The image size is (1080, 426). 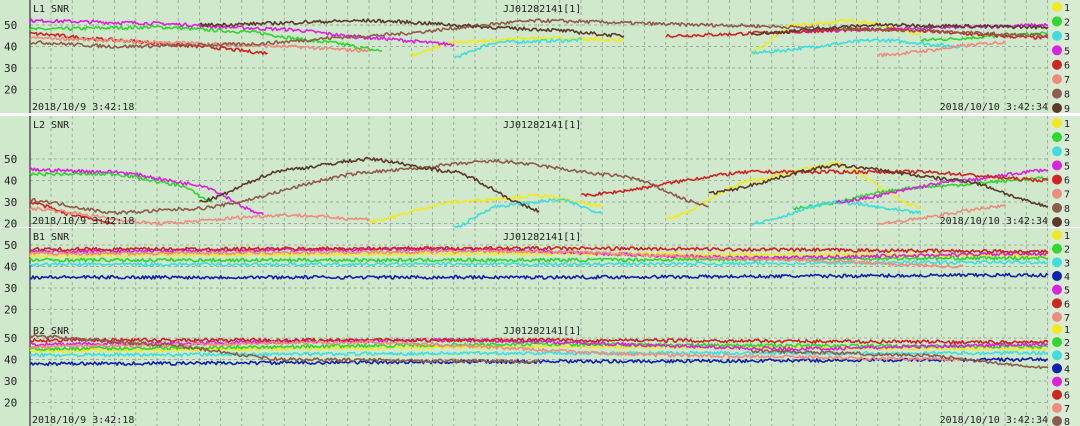 I want to click on panel-title: B2 SNR, so click(x=51, y=331).